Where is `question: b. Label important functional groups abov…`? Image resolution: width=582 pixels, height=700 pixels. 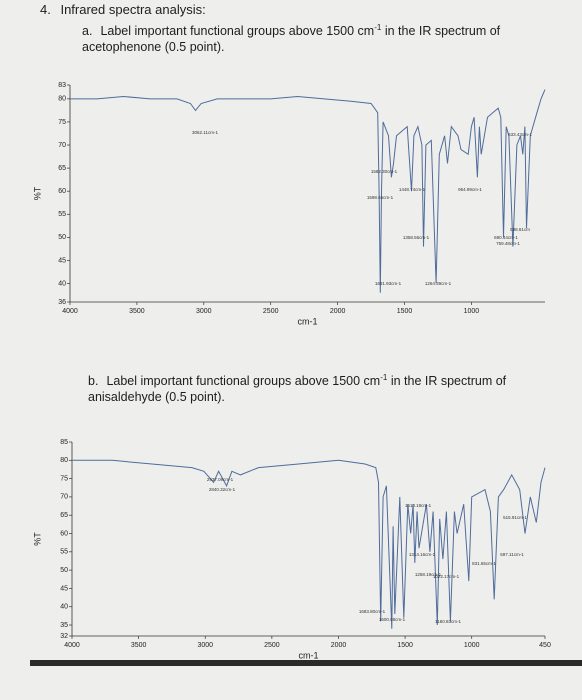
question: b. Label important functional groups abov… is located at coordinates (298, 387).